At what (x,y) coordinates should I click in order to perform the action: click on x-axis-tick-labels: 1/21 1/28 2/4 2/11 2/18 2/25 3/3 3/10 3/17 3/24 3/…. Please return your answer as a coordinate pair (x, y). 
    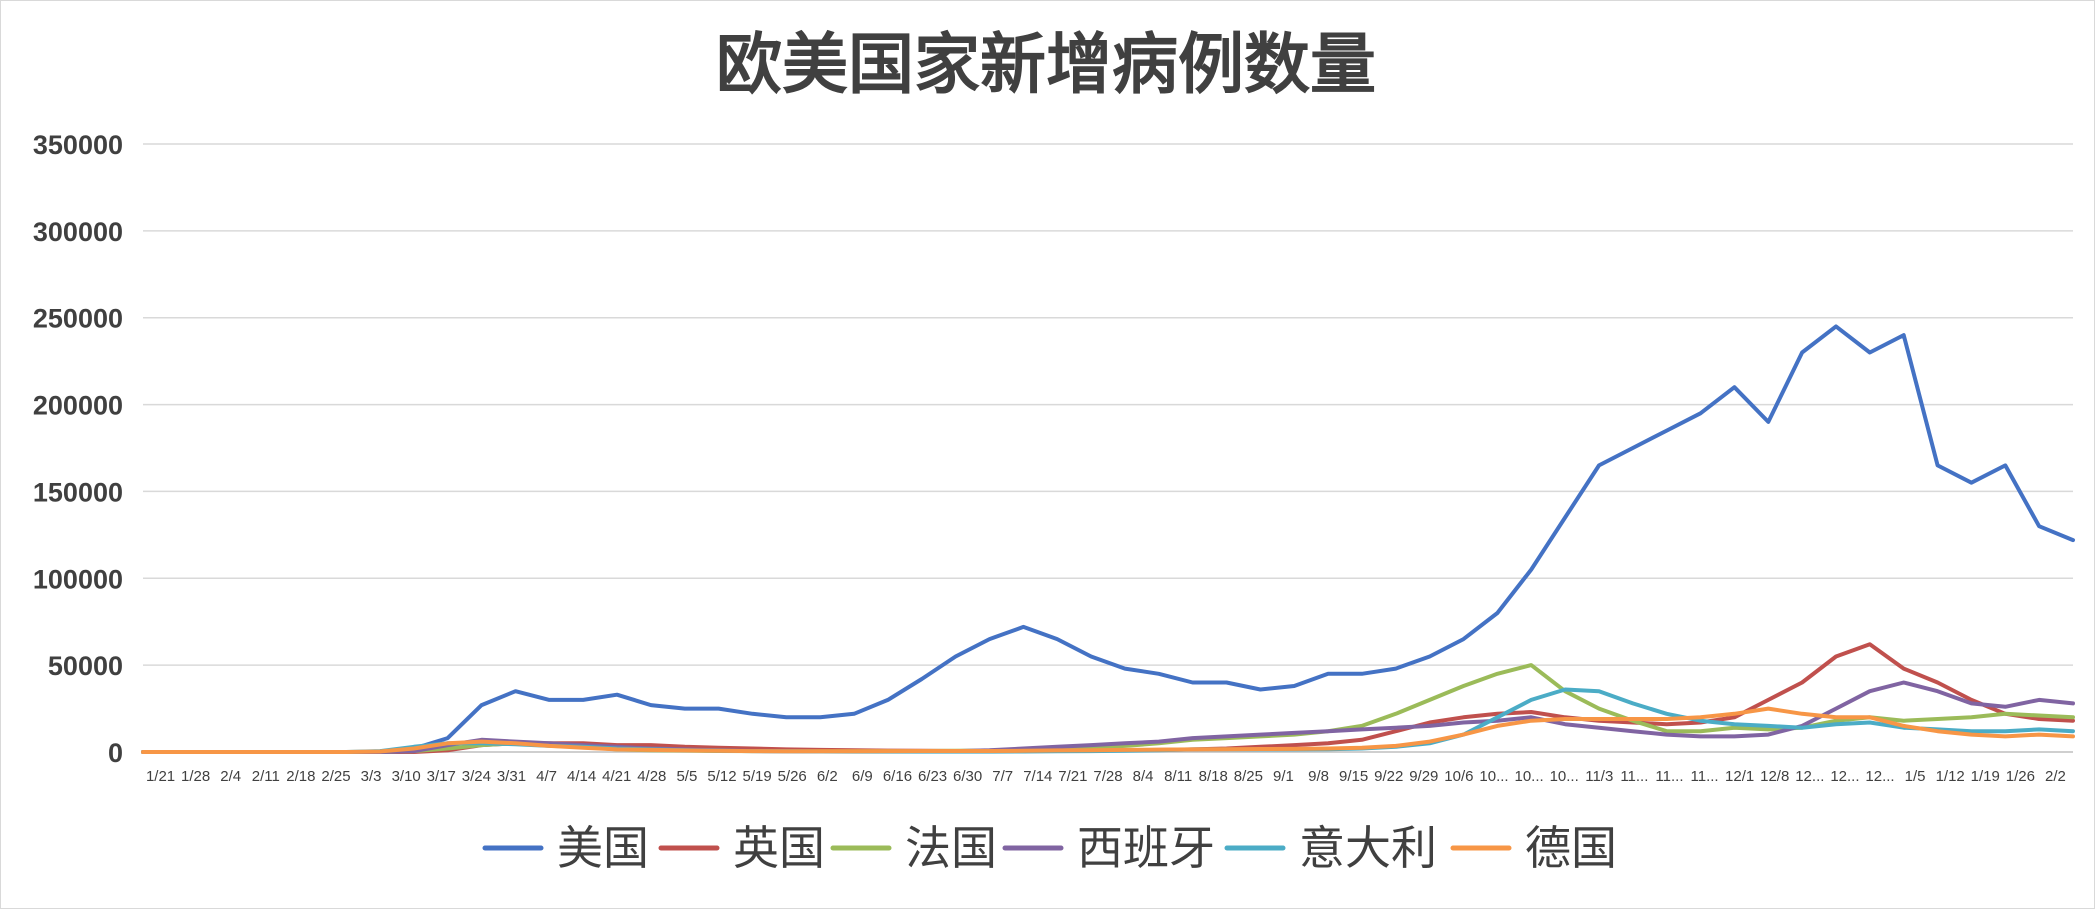
    Looking at the image, I should click on (1106, 776).